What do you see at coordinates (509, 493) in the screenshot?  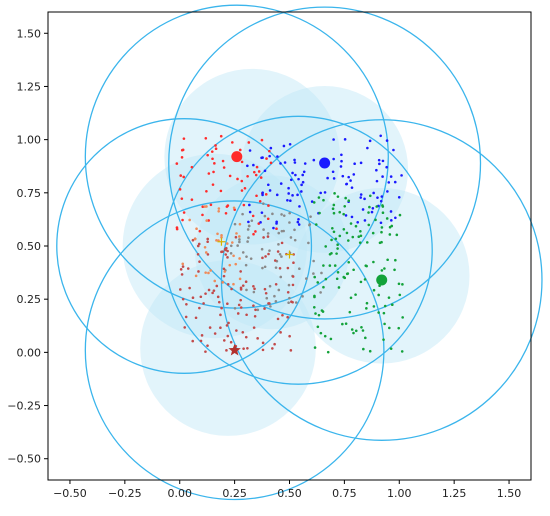 I see `x-tick-label: 1.50` at bounding box center [509, 493].